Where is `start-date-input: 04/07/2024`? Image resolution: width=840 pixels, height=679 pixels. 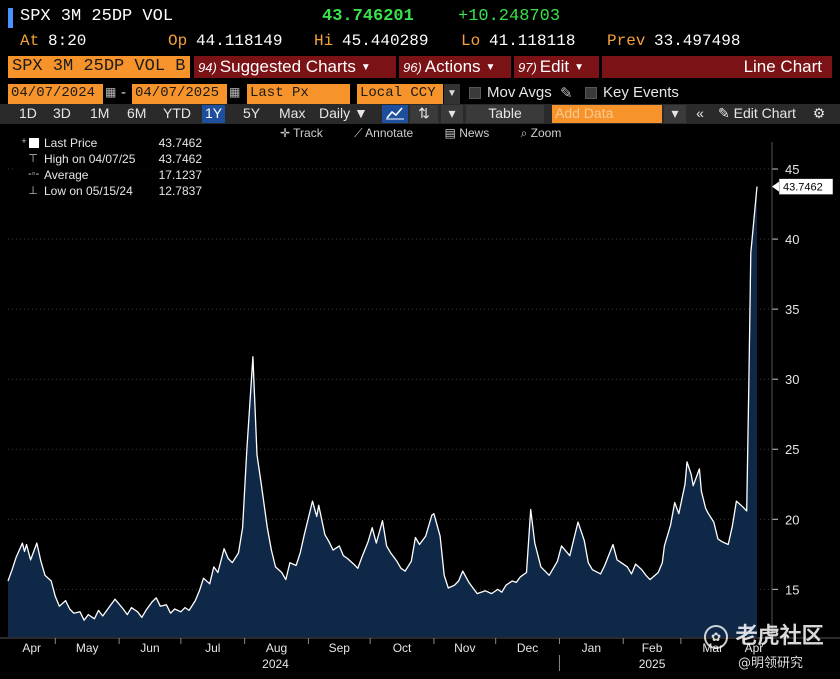 start-date-input: 04/07/2024 is located at coordinates (55, 94).